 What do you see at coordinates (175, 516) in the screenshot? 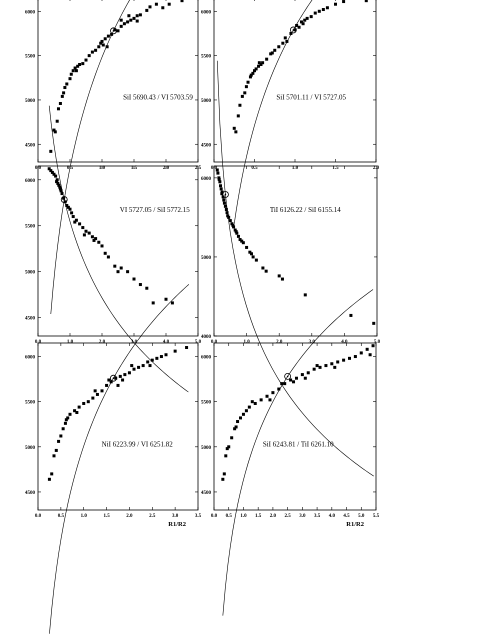
I see `x-tick-label: 3.0` at bounding box center [175, 516].